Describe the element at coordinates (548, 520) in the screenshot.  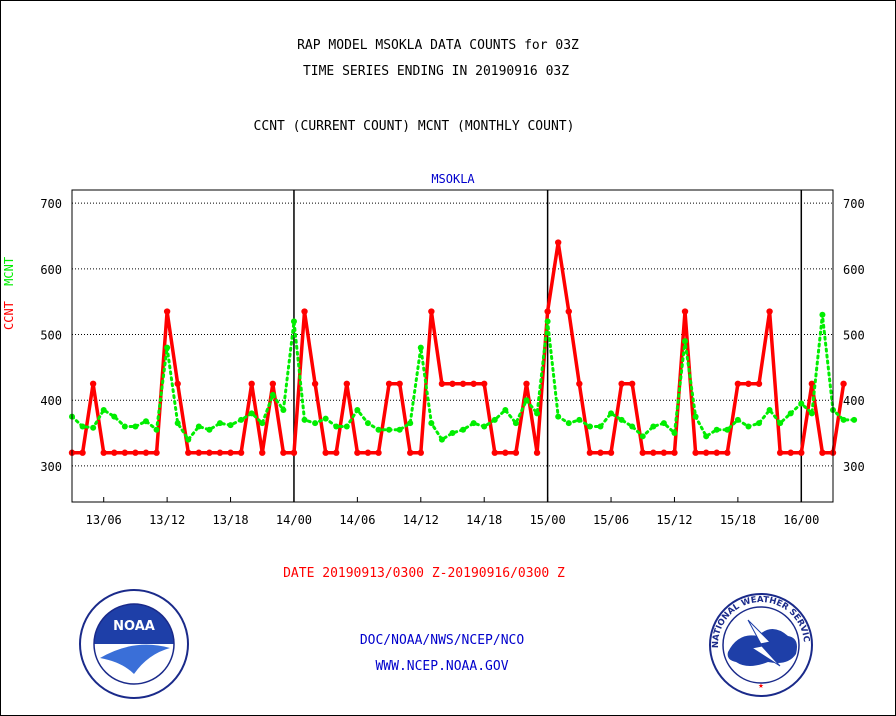
I see `x-tick-label: 15/00` at that location.